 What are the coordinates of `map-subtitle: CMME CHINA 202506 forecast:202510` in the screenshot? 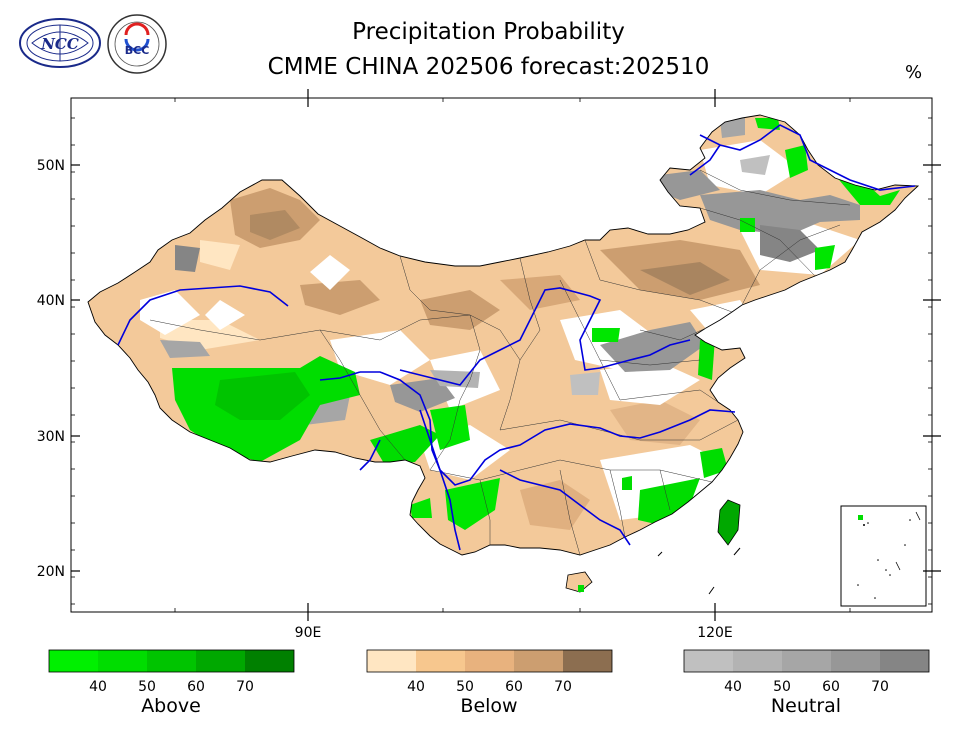 It's located at (488, 67).